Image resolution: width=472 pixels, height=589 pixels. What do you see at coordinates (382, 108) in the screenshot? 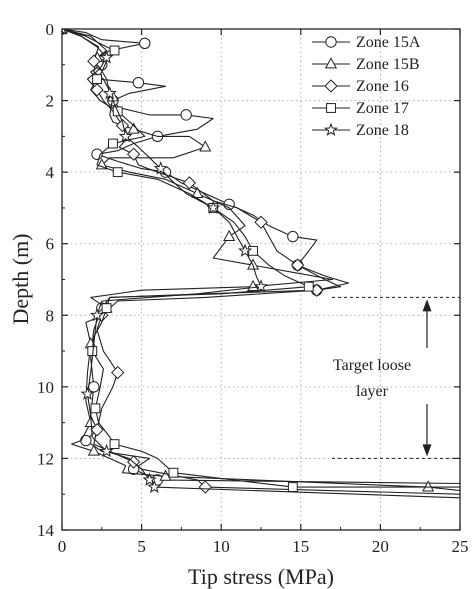
I see `legend-label-zone-17: Zone 17` at bounding box center [382, 108].